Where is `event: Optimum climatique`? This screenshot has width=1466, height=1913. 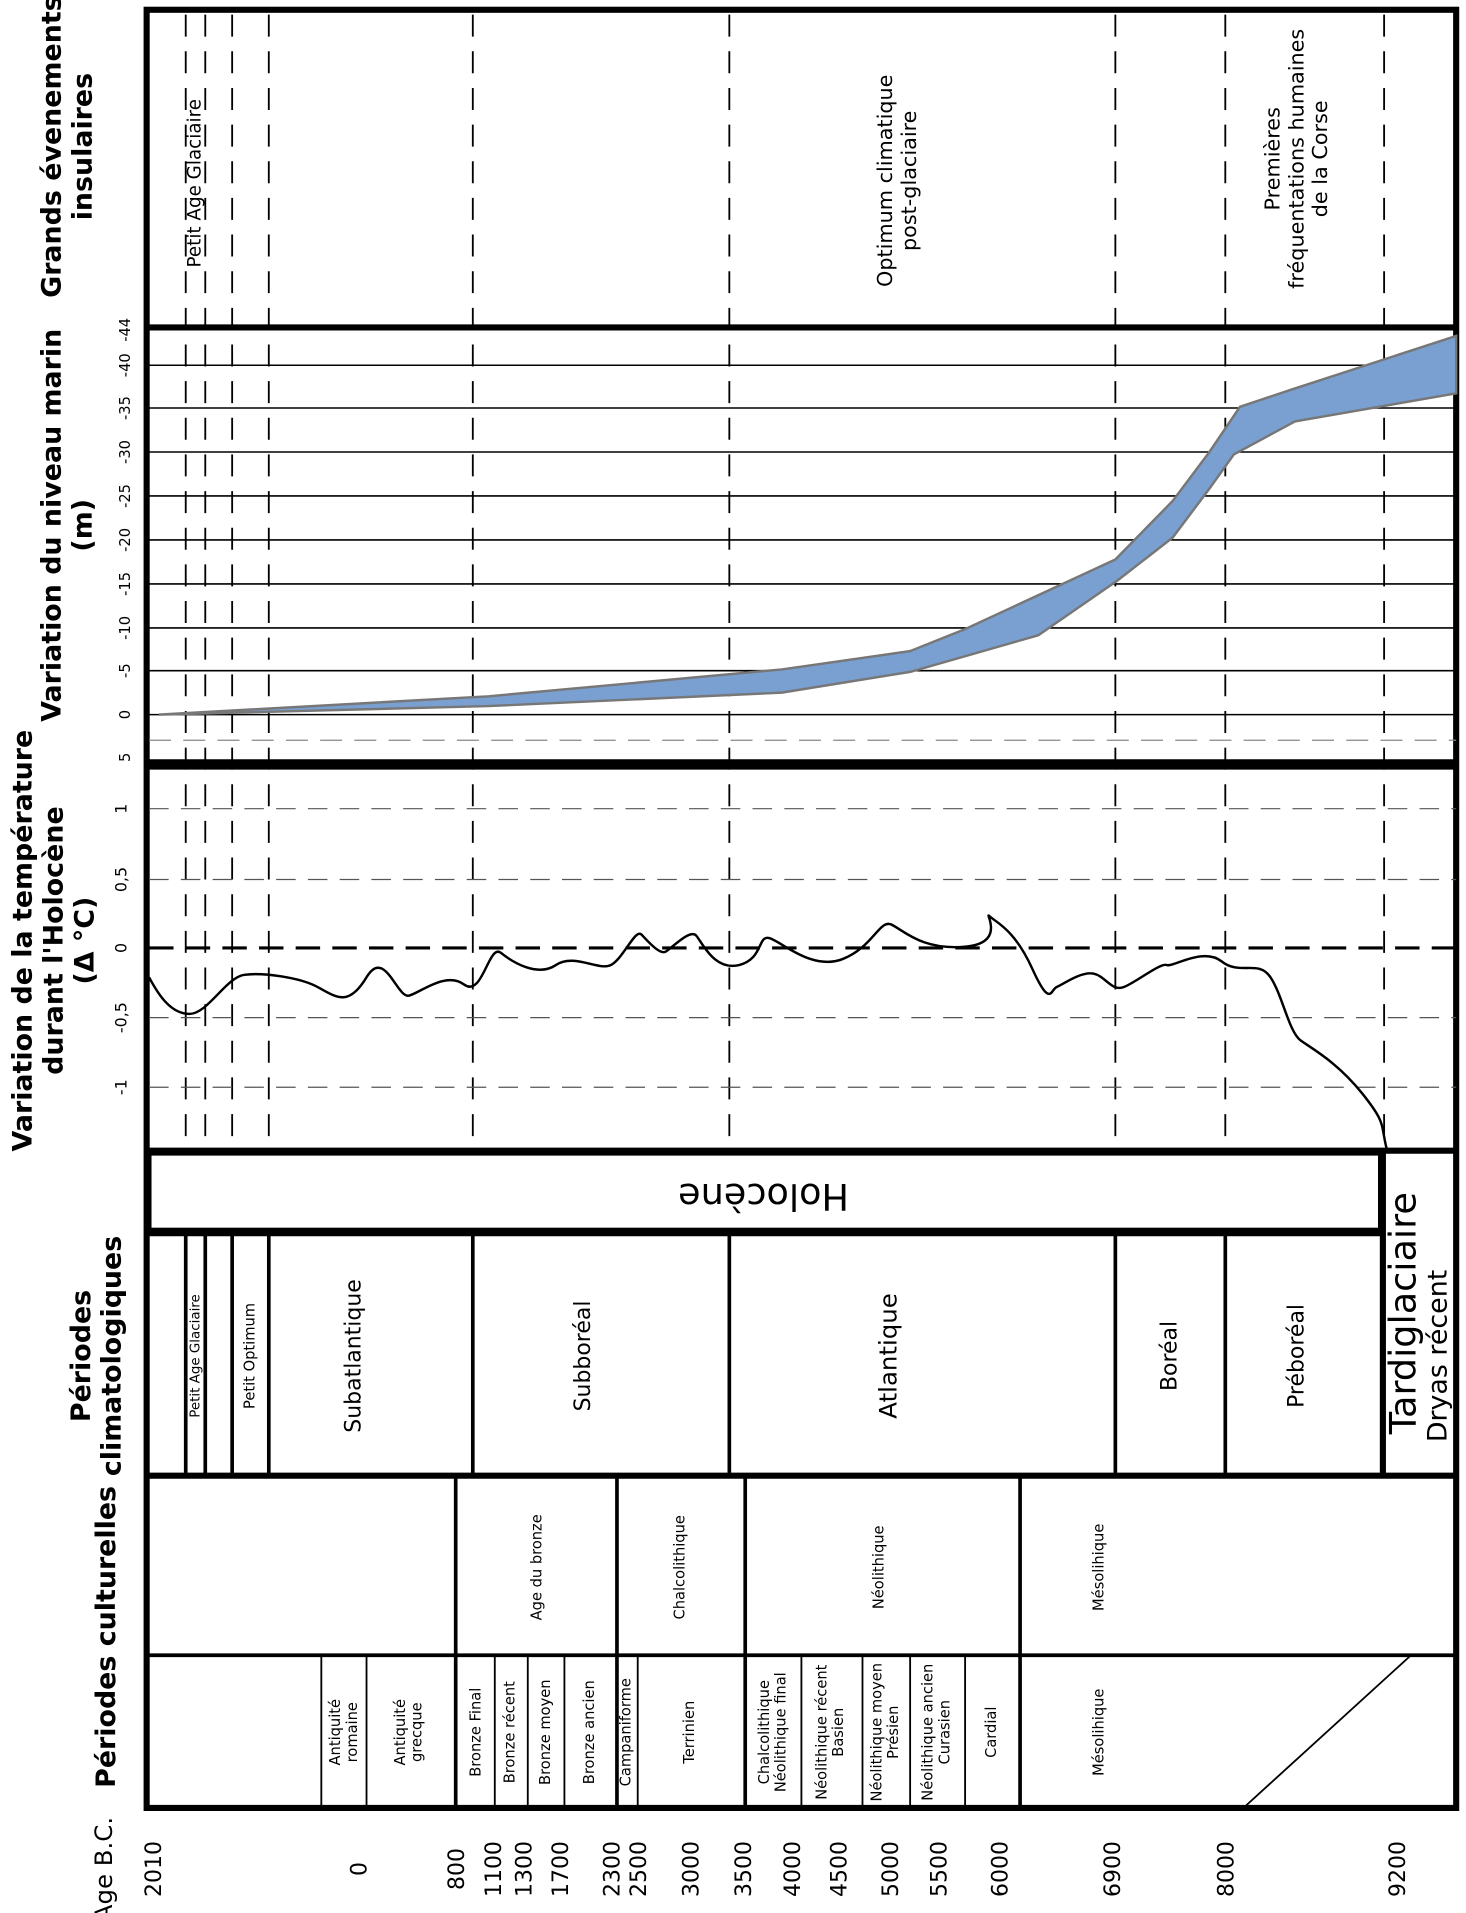 event: Optimum climatique is located at coordinates (885, 181).